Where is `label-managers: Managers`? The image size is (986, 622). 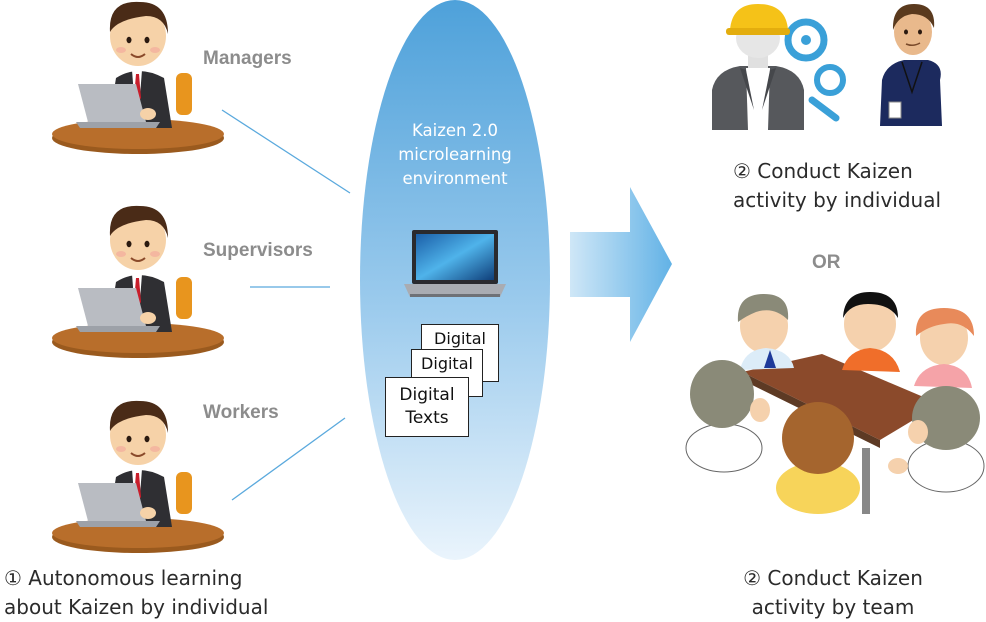 label-managers: Managers is located at coordinates (247, 58).